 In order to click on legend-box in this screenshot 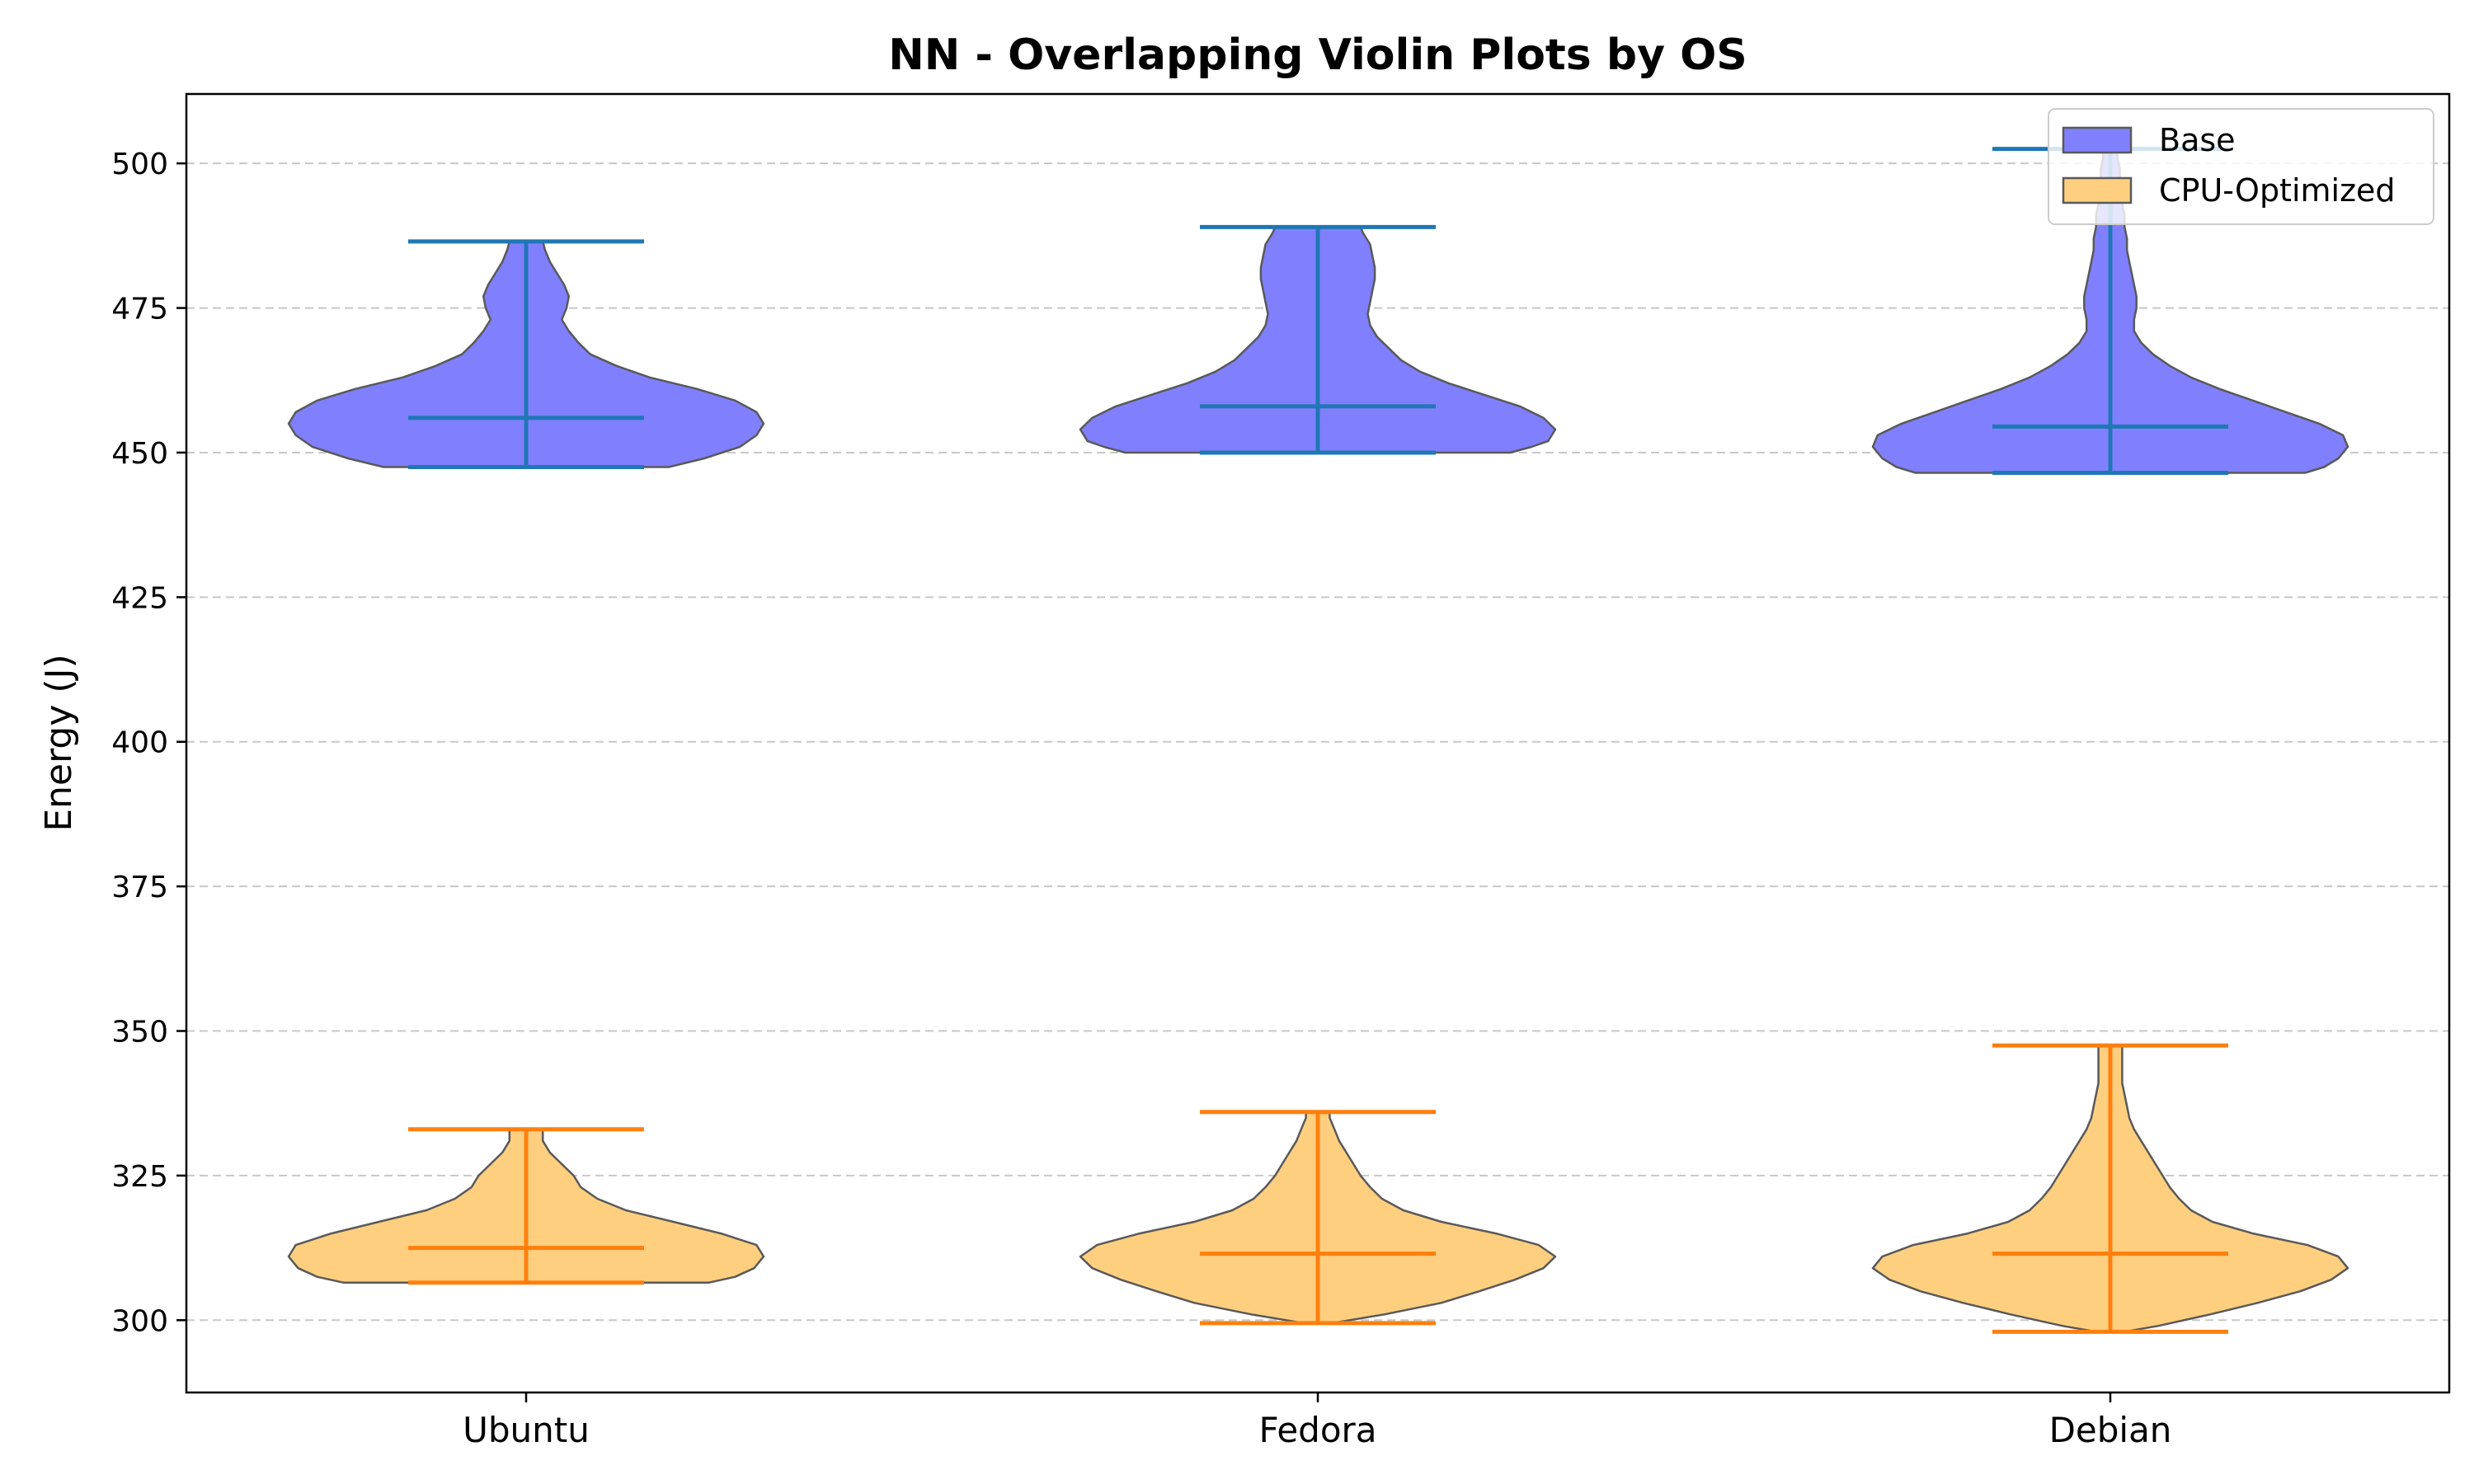, I will do `click(2241, 166)`.